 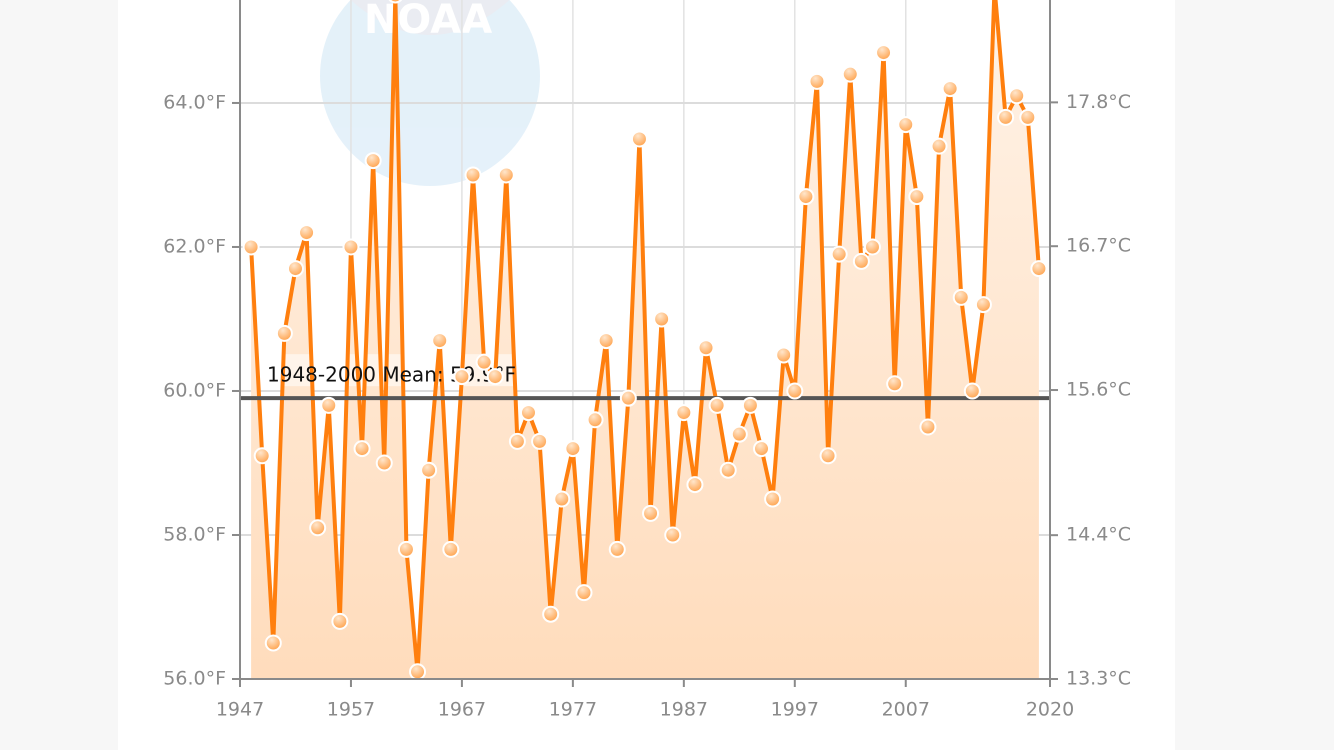 I want to click on y-tick-label: 64.0°F, so click(x=194, y=102).